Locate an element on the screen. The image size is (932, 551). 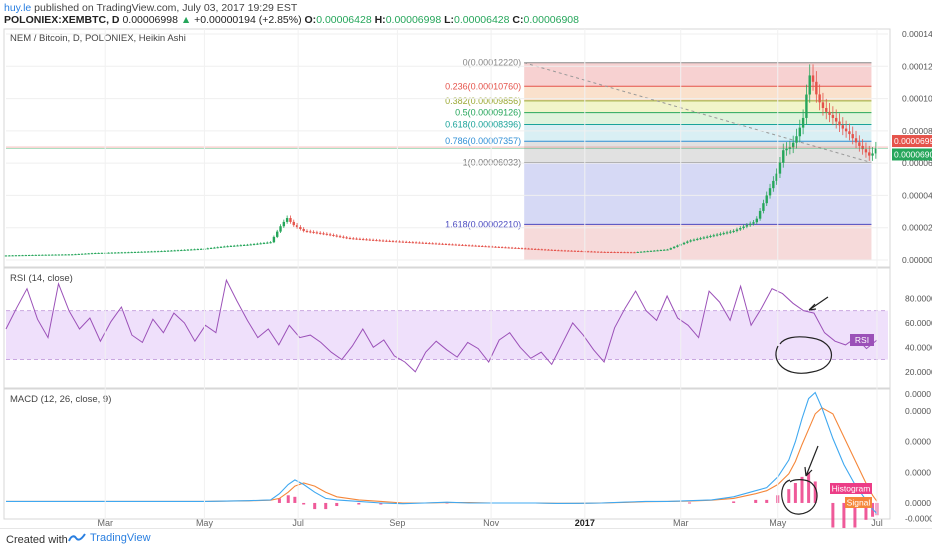
rsi-tick-label: 60.0000 is located at coordinates (918, 323).